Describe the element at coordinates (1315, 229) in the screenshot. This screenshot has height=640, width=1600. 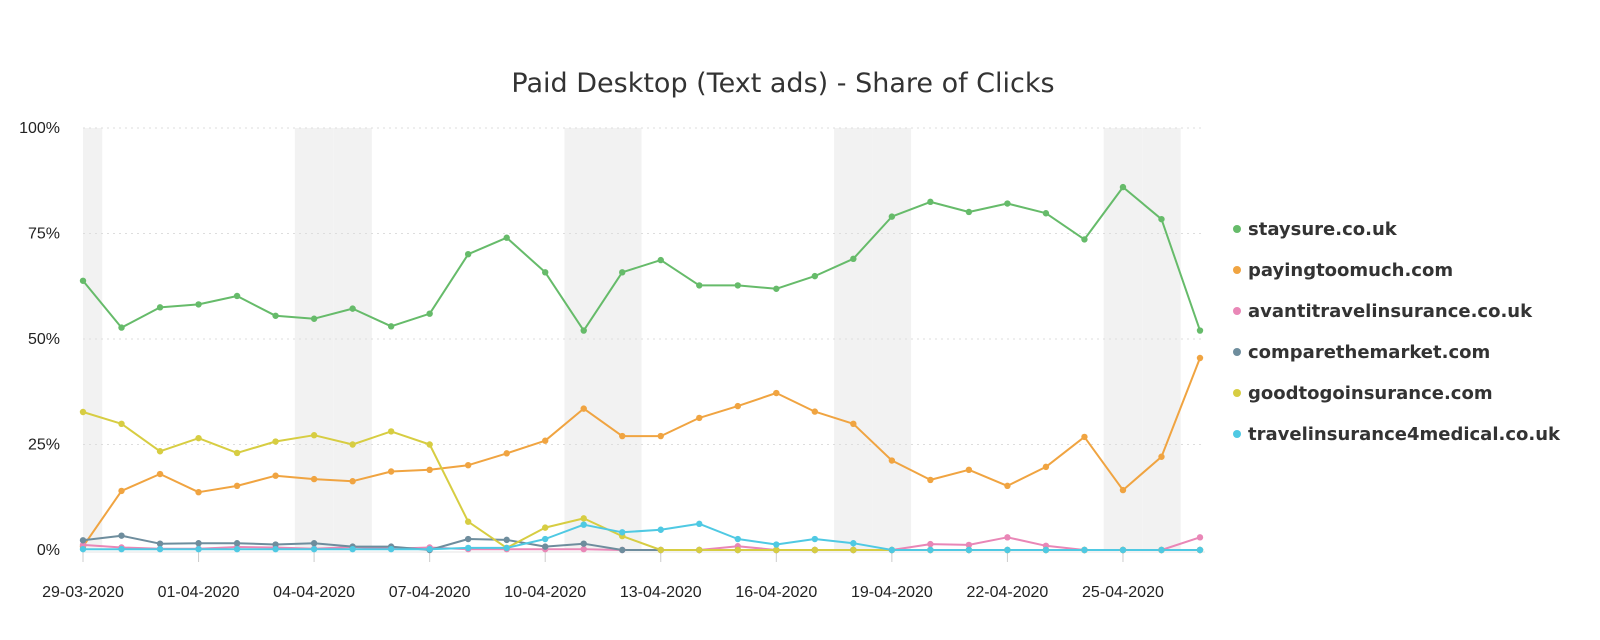
I see `legend-item-staysure-co-uk: staysure.co.uk` at that location.